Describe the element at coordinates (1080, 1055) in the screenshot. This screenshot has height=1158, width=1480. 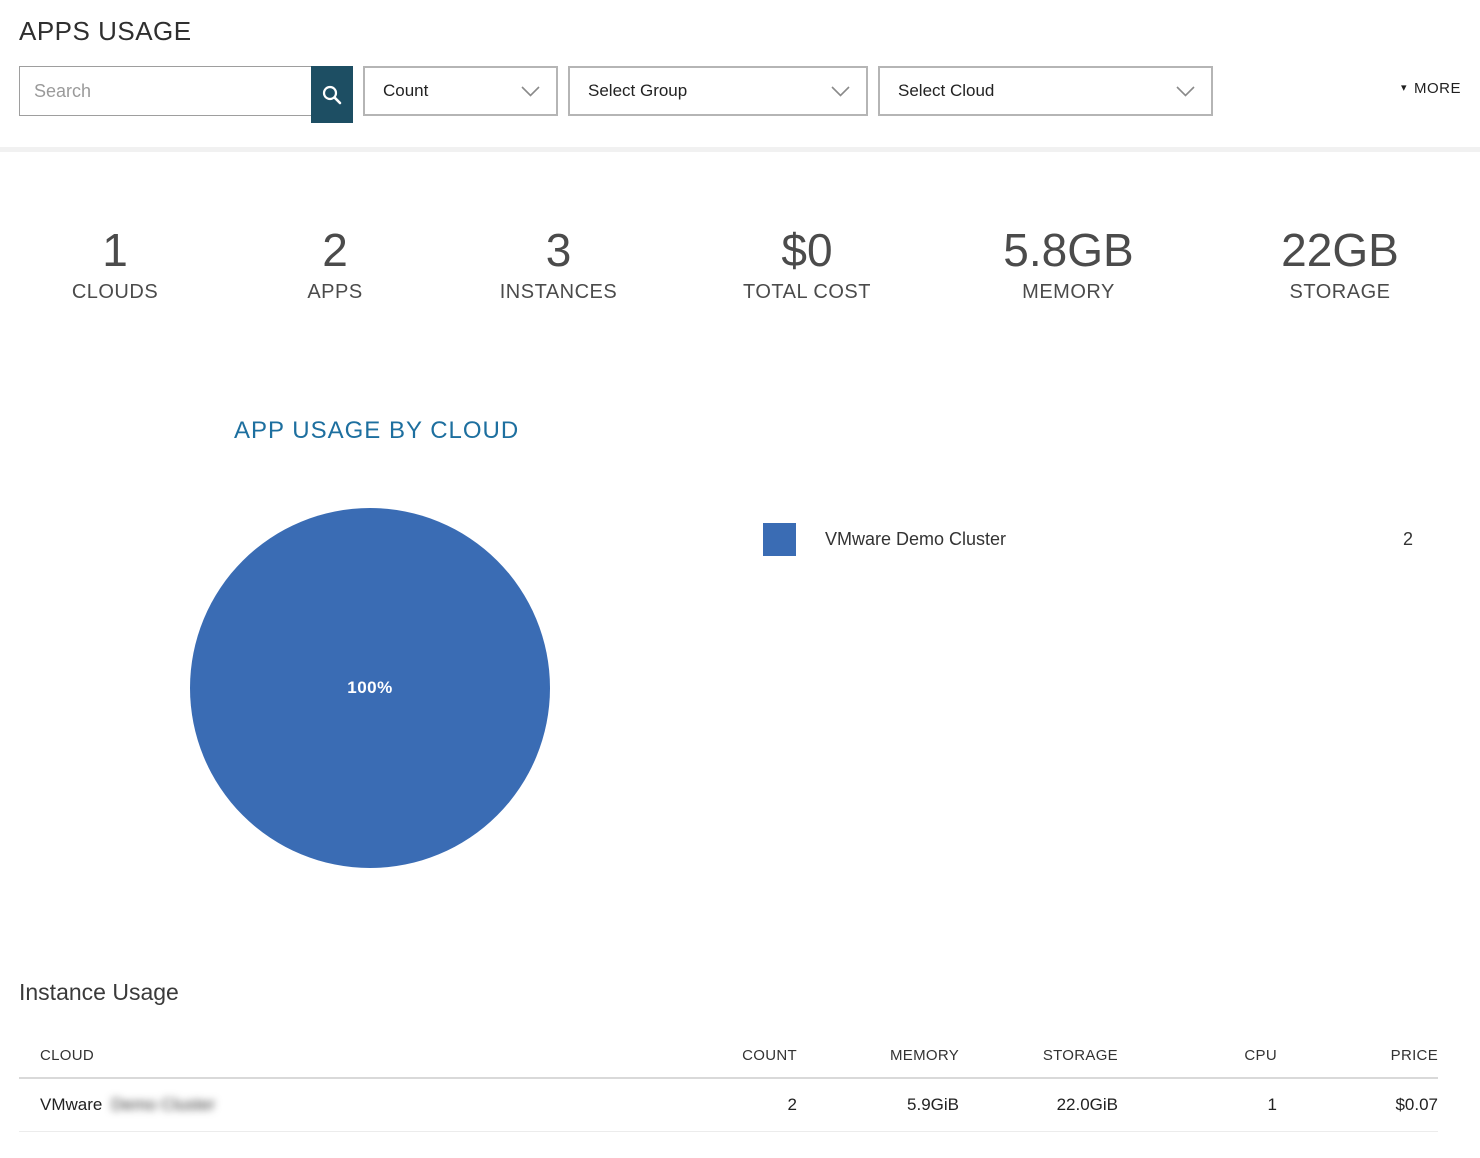
I see `column-header-storage: STORAGE` at that location.